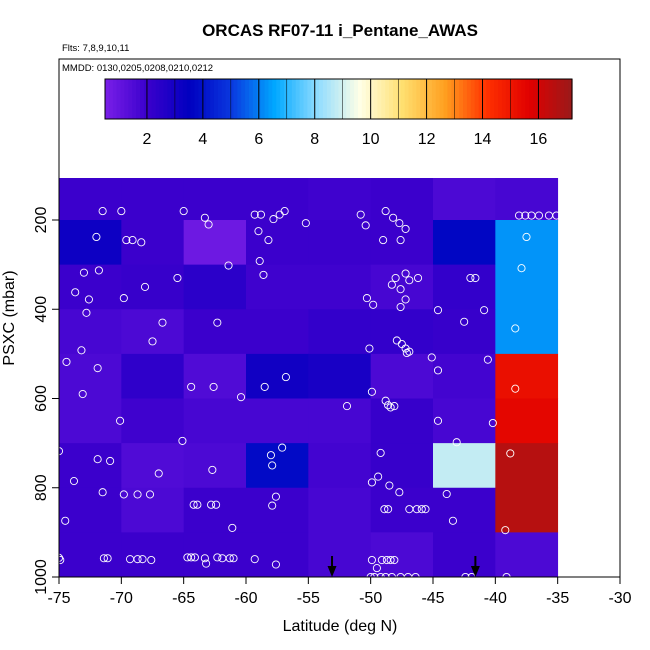 The height and width of the screenshot is (650, 650). Describe the element at coordinates (41, 309) in the screenshot. I see `y-tick-label: 400` at that location.